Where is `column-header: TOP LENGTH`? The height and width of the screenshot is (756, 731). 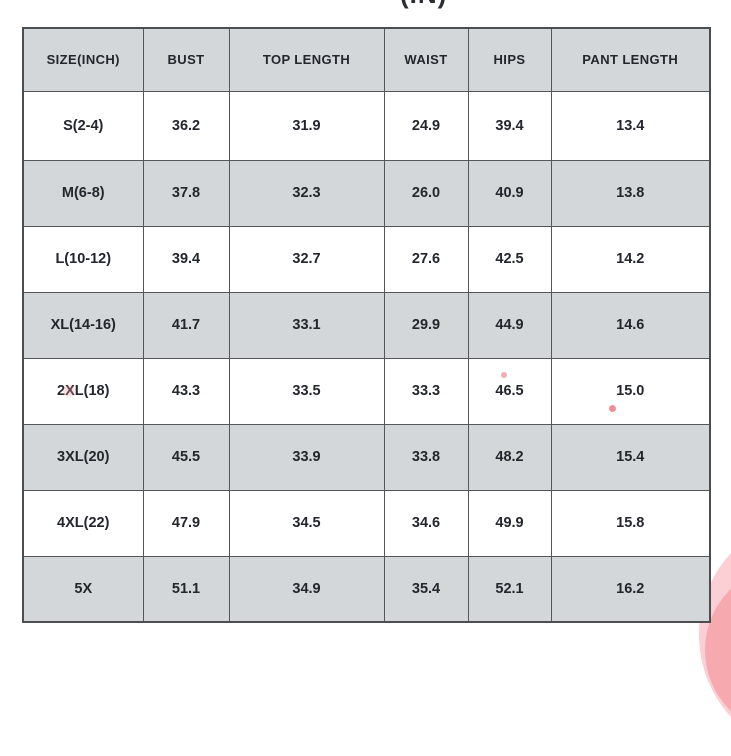
column-header: TOP LENGTH is located at coordinates (306, 59).